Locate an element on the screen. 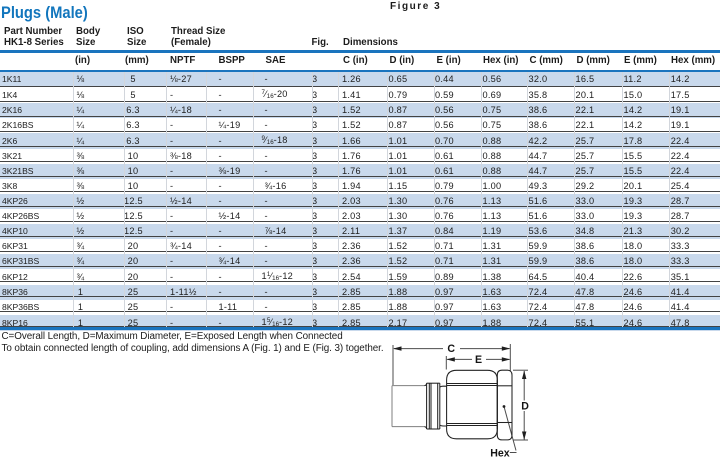 Image resolution: width=720 pixels, height=461 pixels. svg-text: Hex is located at coordinates (500, 454).